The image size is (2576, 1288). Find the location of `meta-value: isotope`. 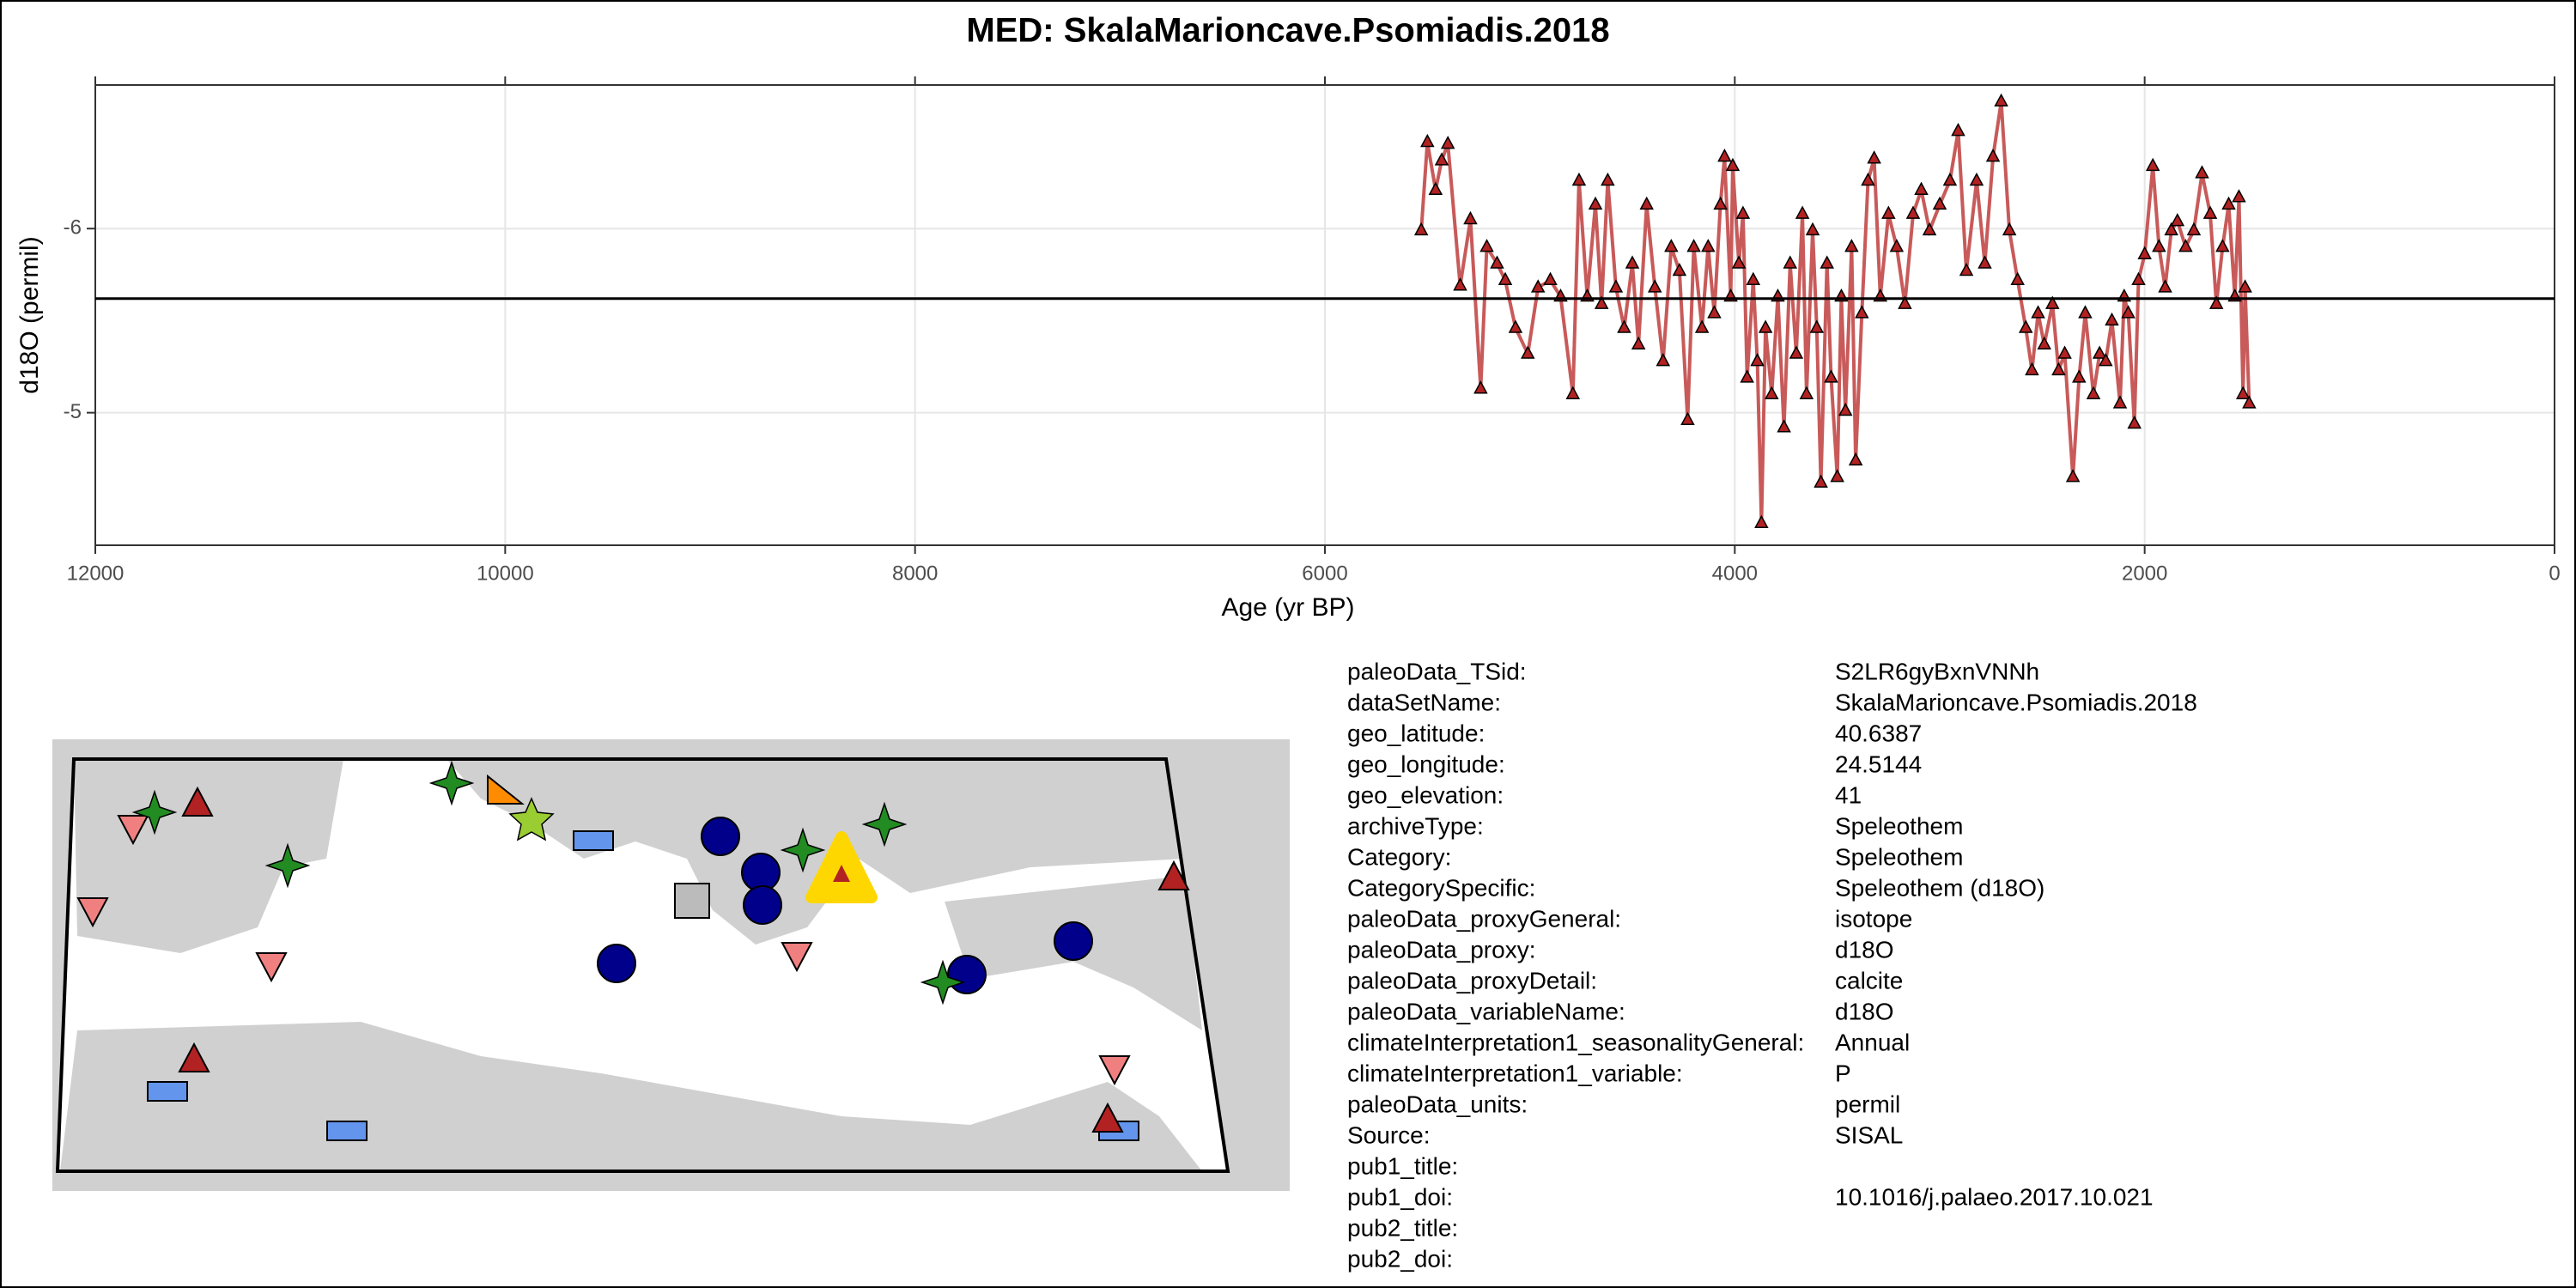

meta-value: isotope is located at coordinates (1873, 918).